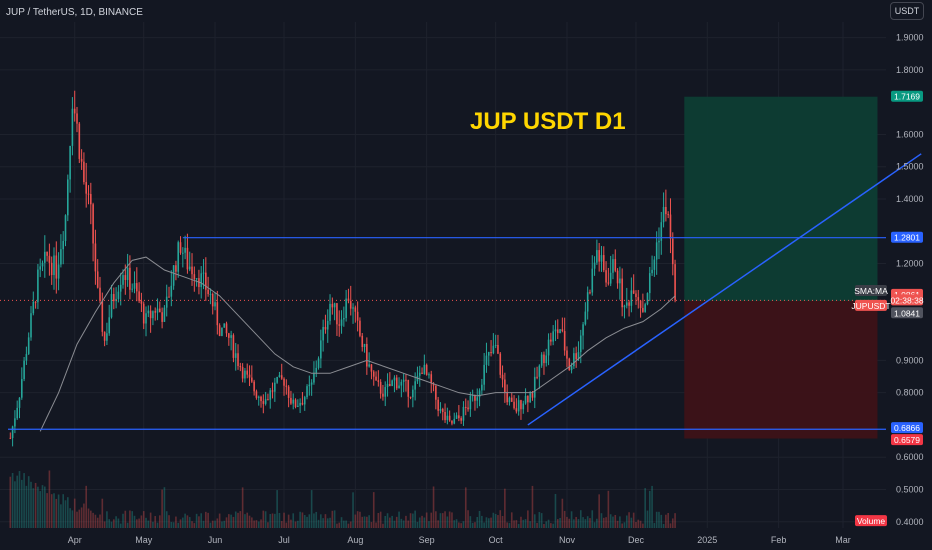 This screenshot has height=550, width=932. Describe the element at coordinates (906, 300) in the screenshot. I see `price-tag-label: 02:38:38` at that location.